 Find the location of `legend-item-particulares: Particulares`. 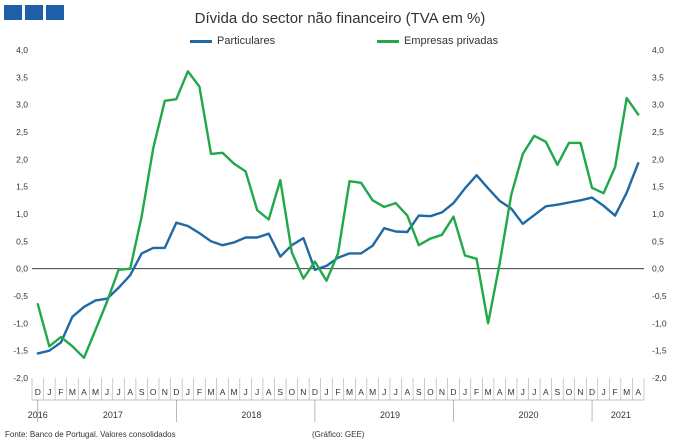

legend-item-particulares: Particulares is located at coordinates (232, 41).